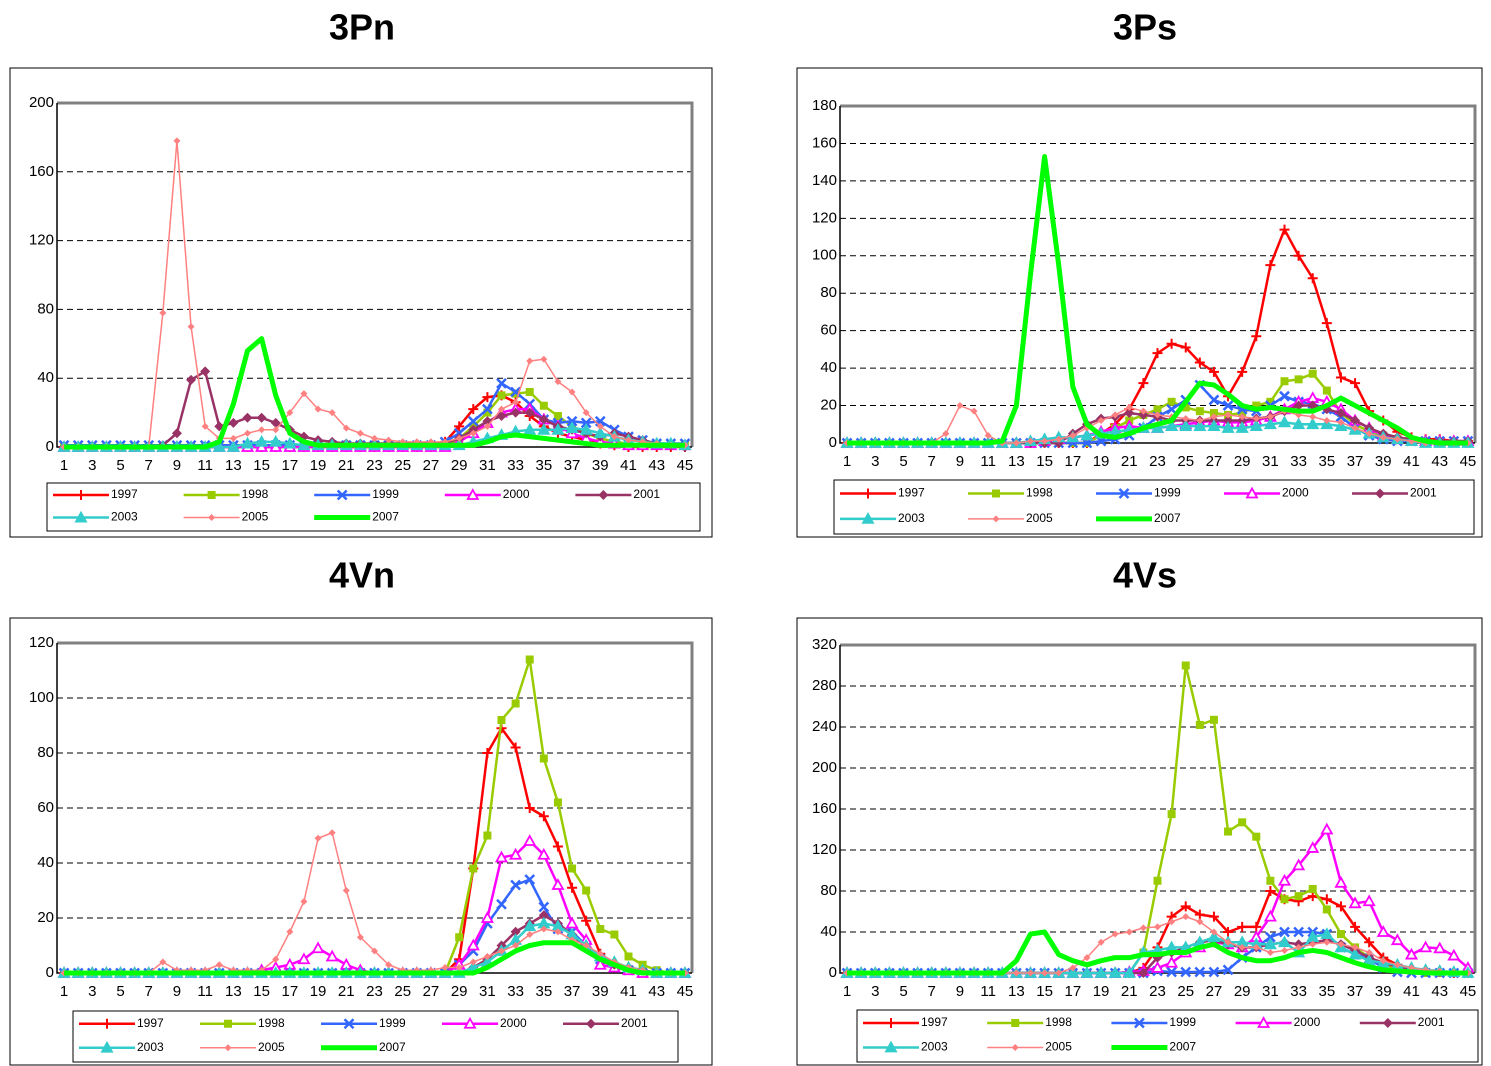  What do you see at coordinates (656, 465) in the screenshot?
I see `x-tick-label: 43` at bounding box center [656, 465].